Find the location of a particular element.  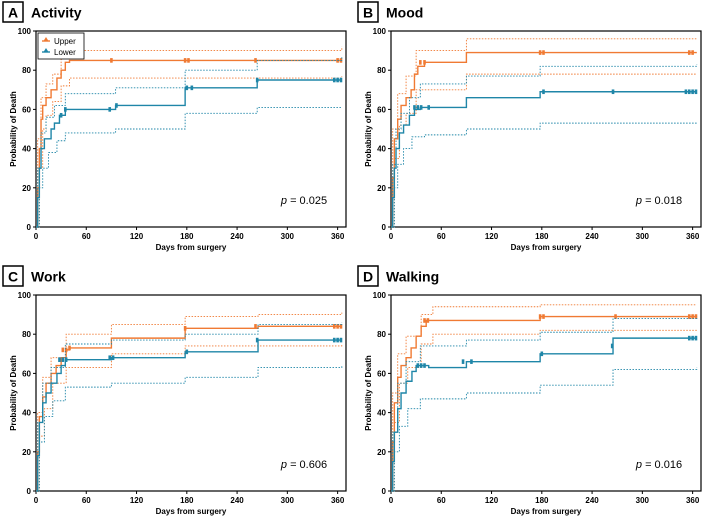

x-tick-label: 240 is located at coordinates (592, 500).